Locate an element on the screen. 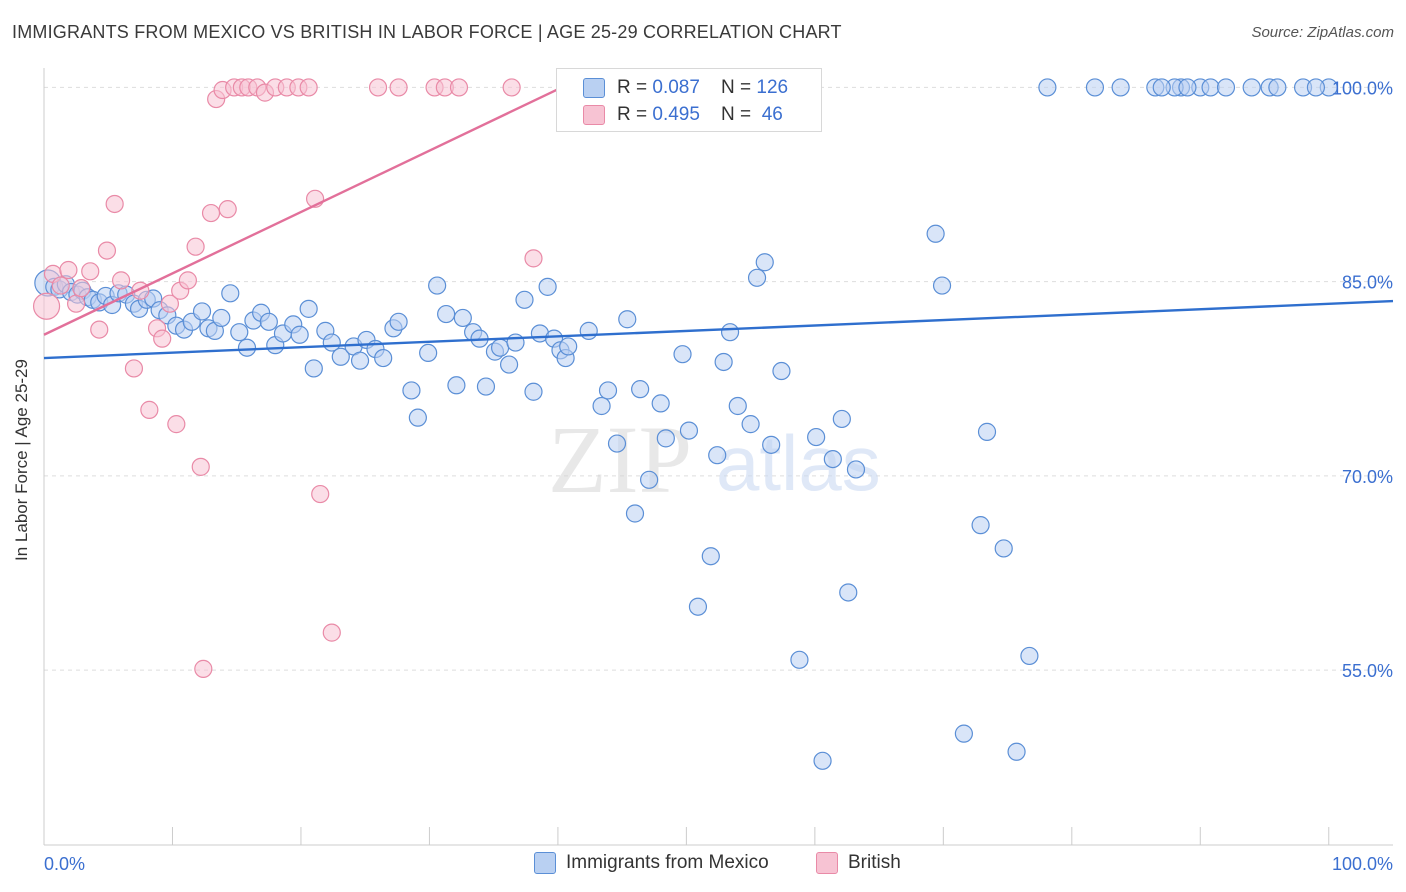 The width and height of the screenshot is (1406, 892). y-tick-label: 100.0% is located at coordinates (1362, 88).